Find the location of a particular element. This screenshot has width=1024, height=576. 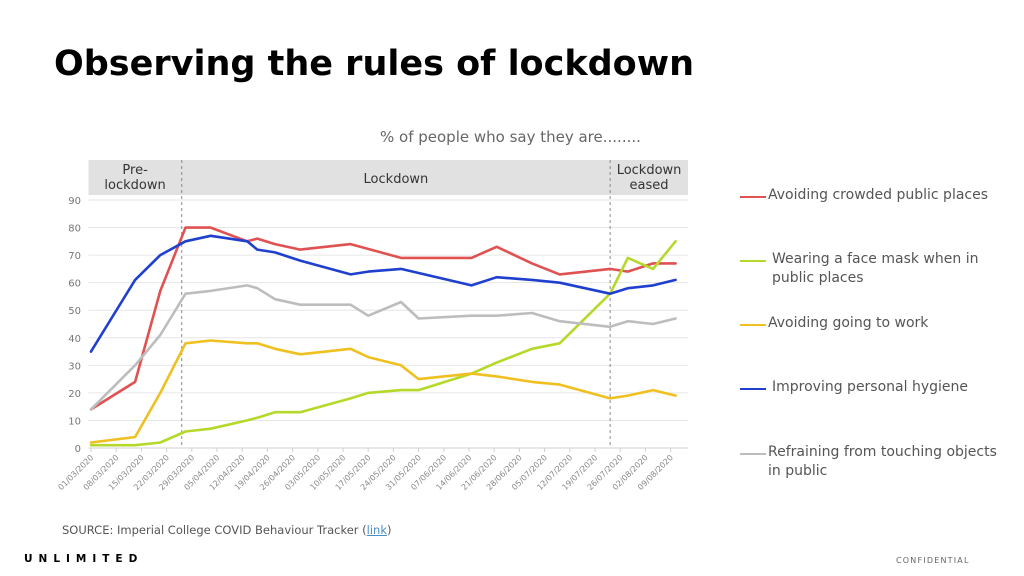

y-tick-label: 0 is located at coordinates (78, 449).